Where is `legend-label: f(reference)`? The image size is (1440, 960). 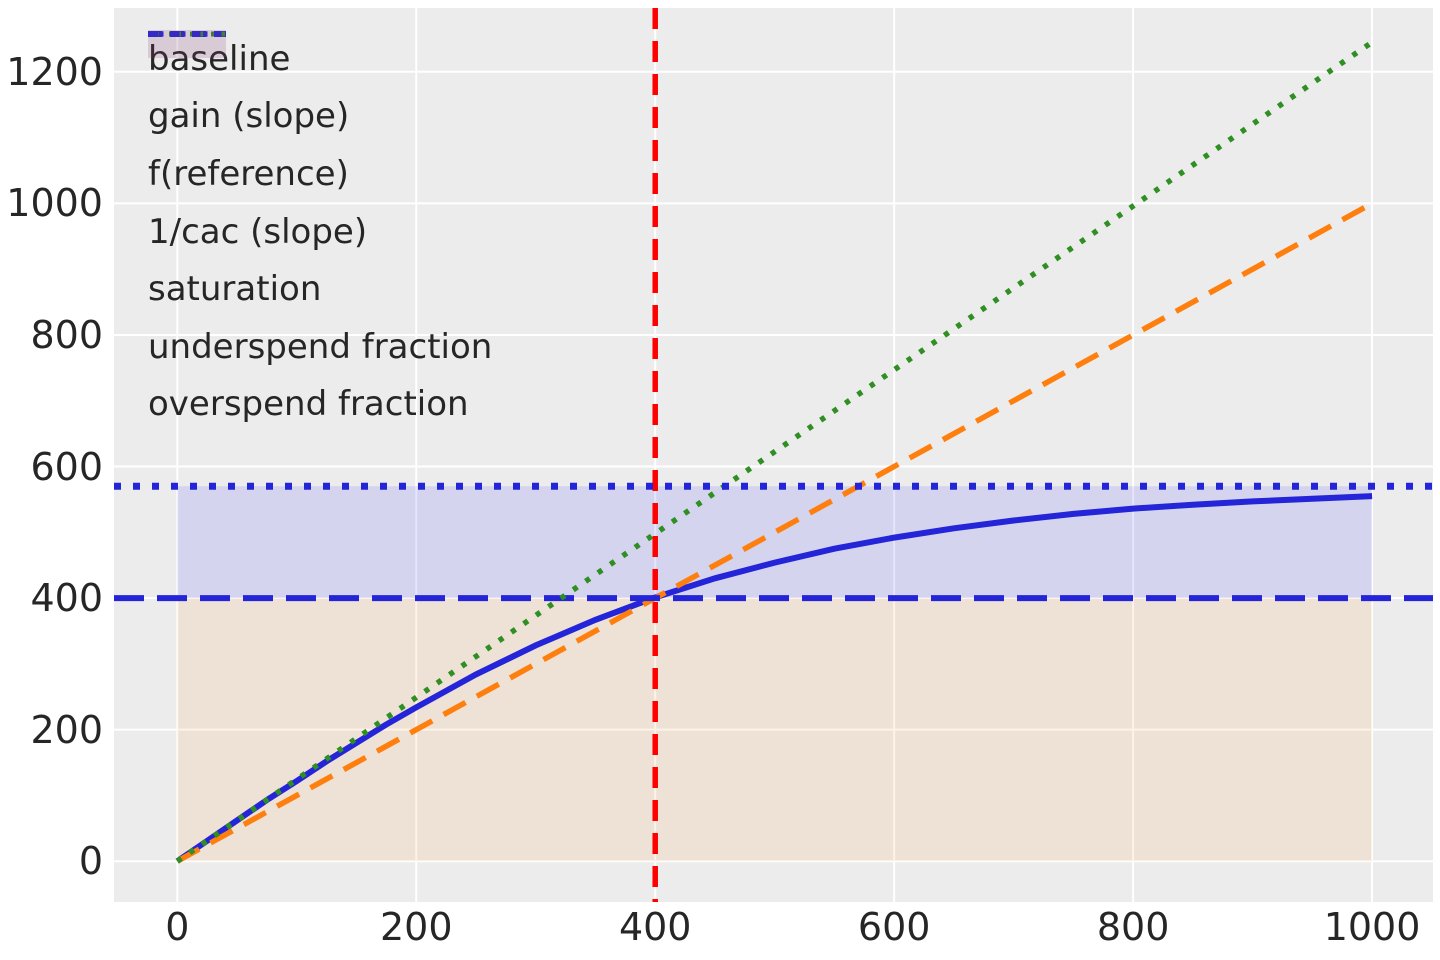
legend-label: f(reference) is located at coordinates (248, 173).